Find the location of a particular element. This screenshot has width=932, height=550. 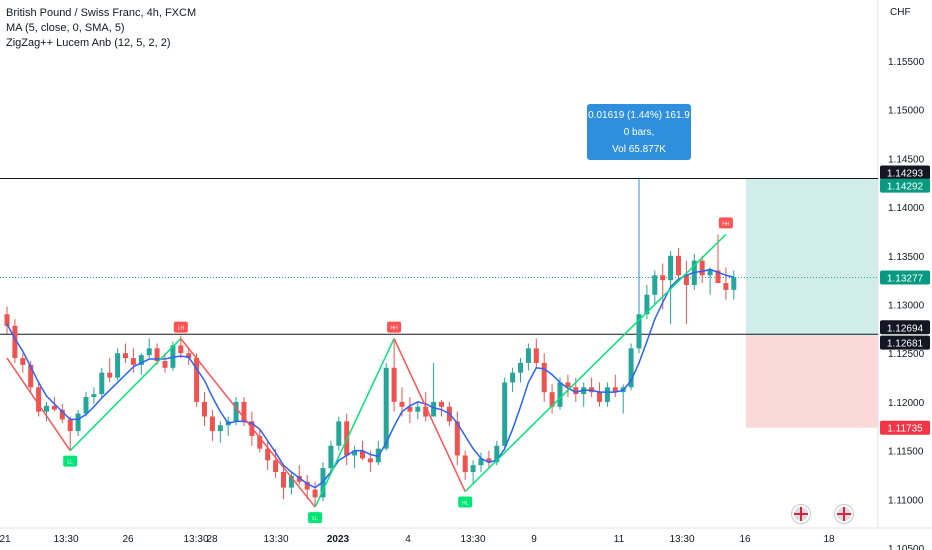

x-tick-label: 21 is located at coordinates (5, 539).